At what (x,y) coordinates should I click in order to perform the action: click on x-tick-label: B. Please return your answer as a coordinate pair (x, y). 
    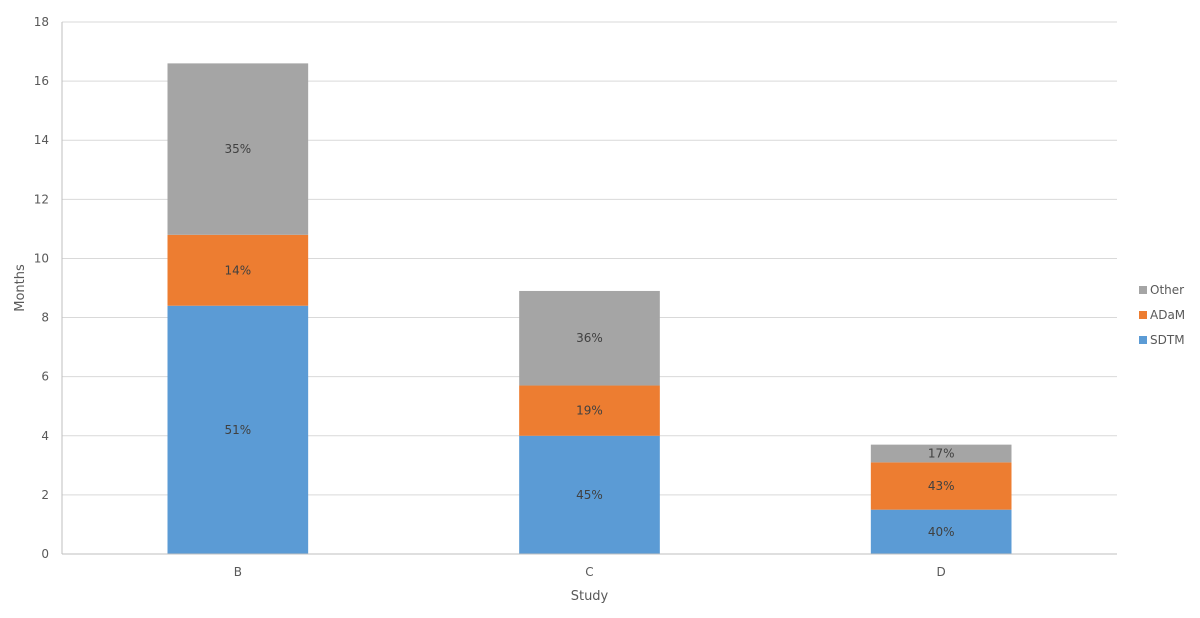
    Looking at the image, I should click on (238, 572).